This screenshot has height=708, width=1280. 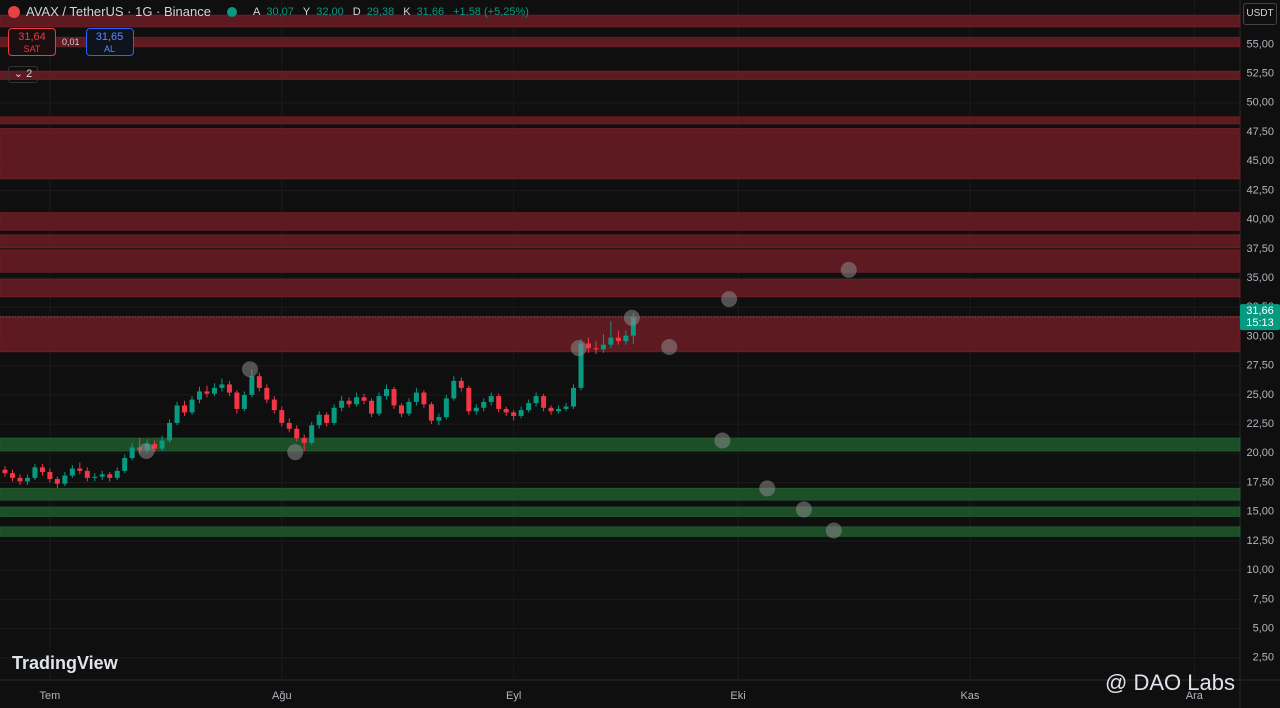 What do you see at coordinates (256, 11) in the screenshot?
I see `open-key: A` at bounding box center [256, 11].